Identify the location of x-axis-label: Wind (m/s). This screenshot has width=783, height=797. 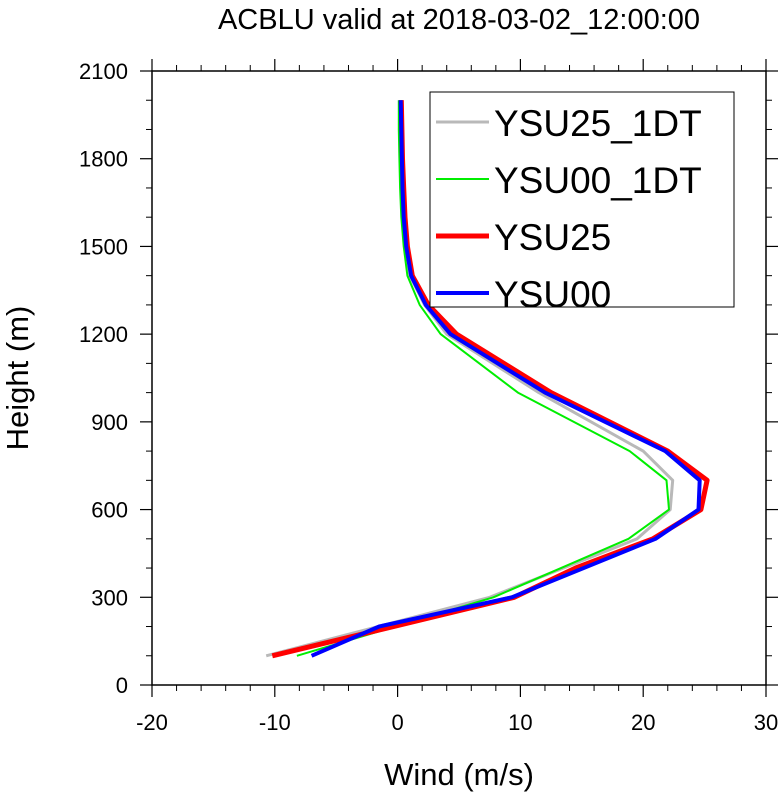
(459, 774).